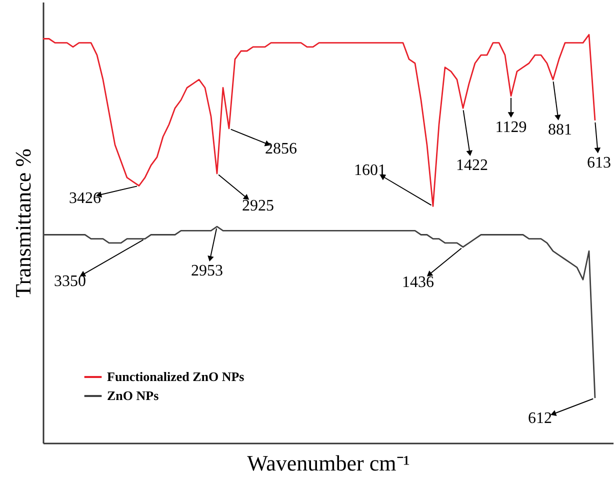  I want to click on annotation: 1422, so click(472, 165).